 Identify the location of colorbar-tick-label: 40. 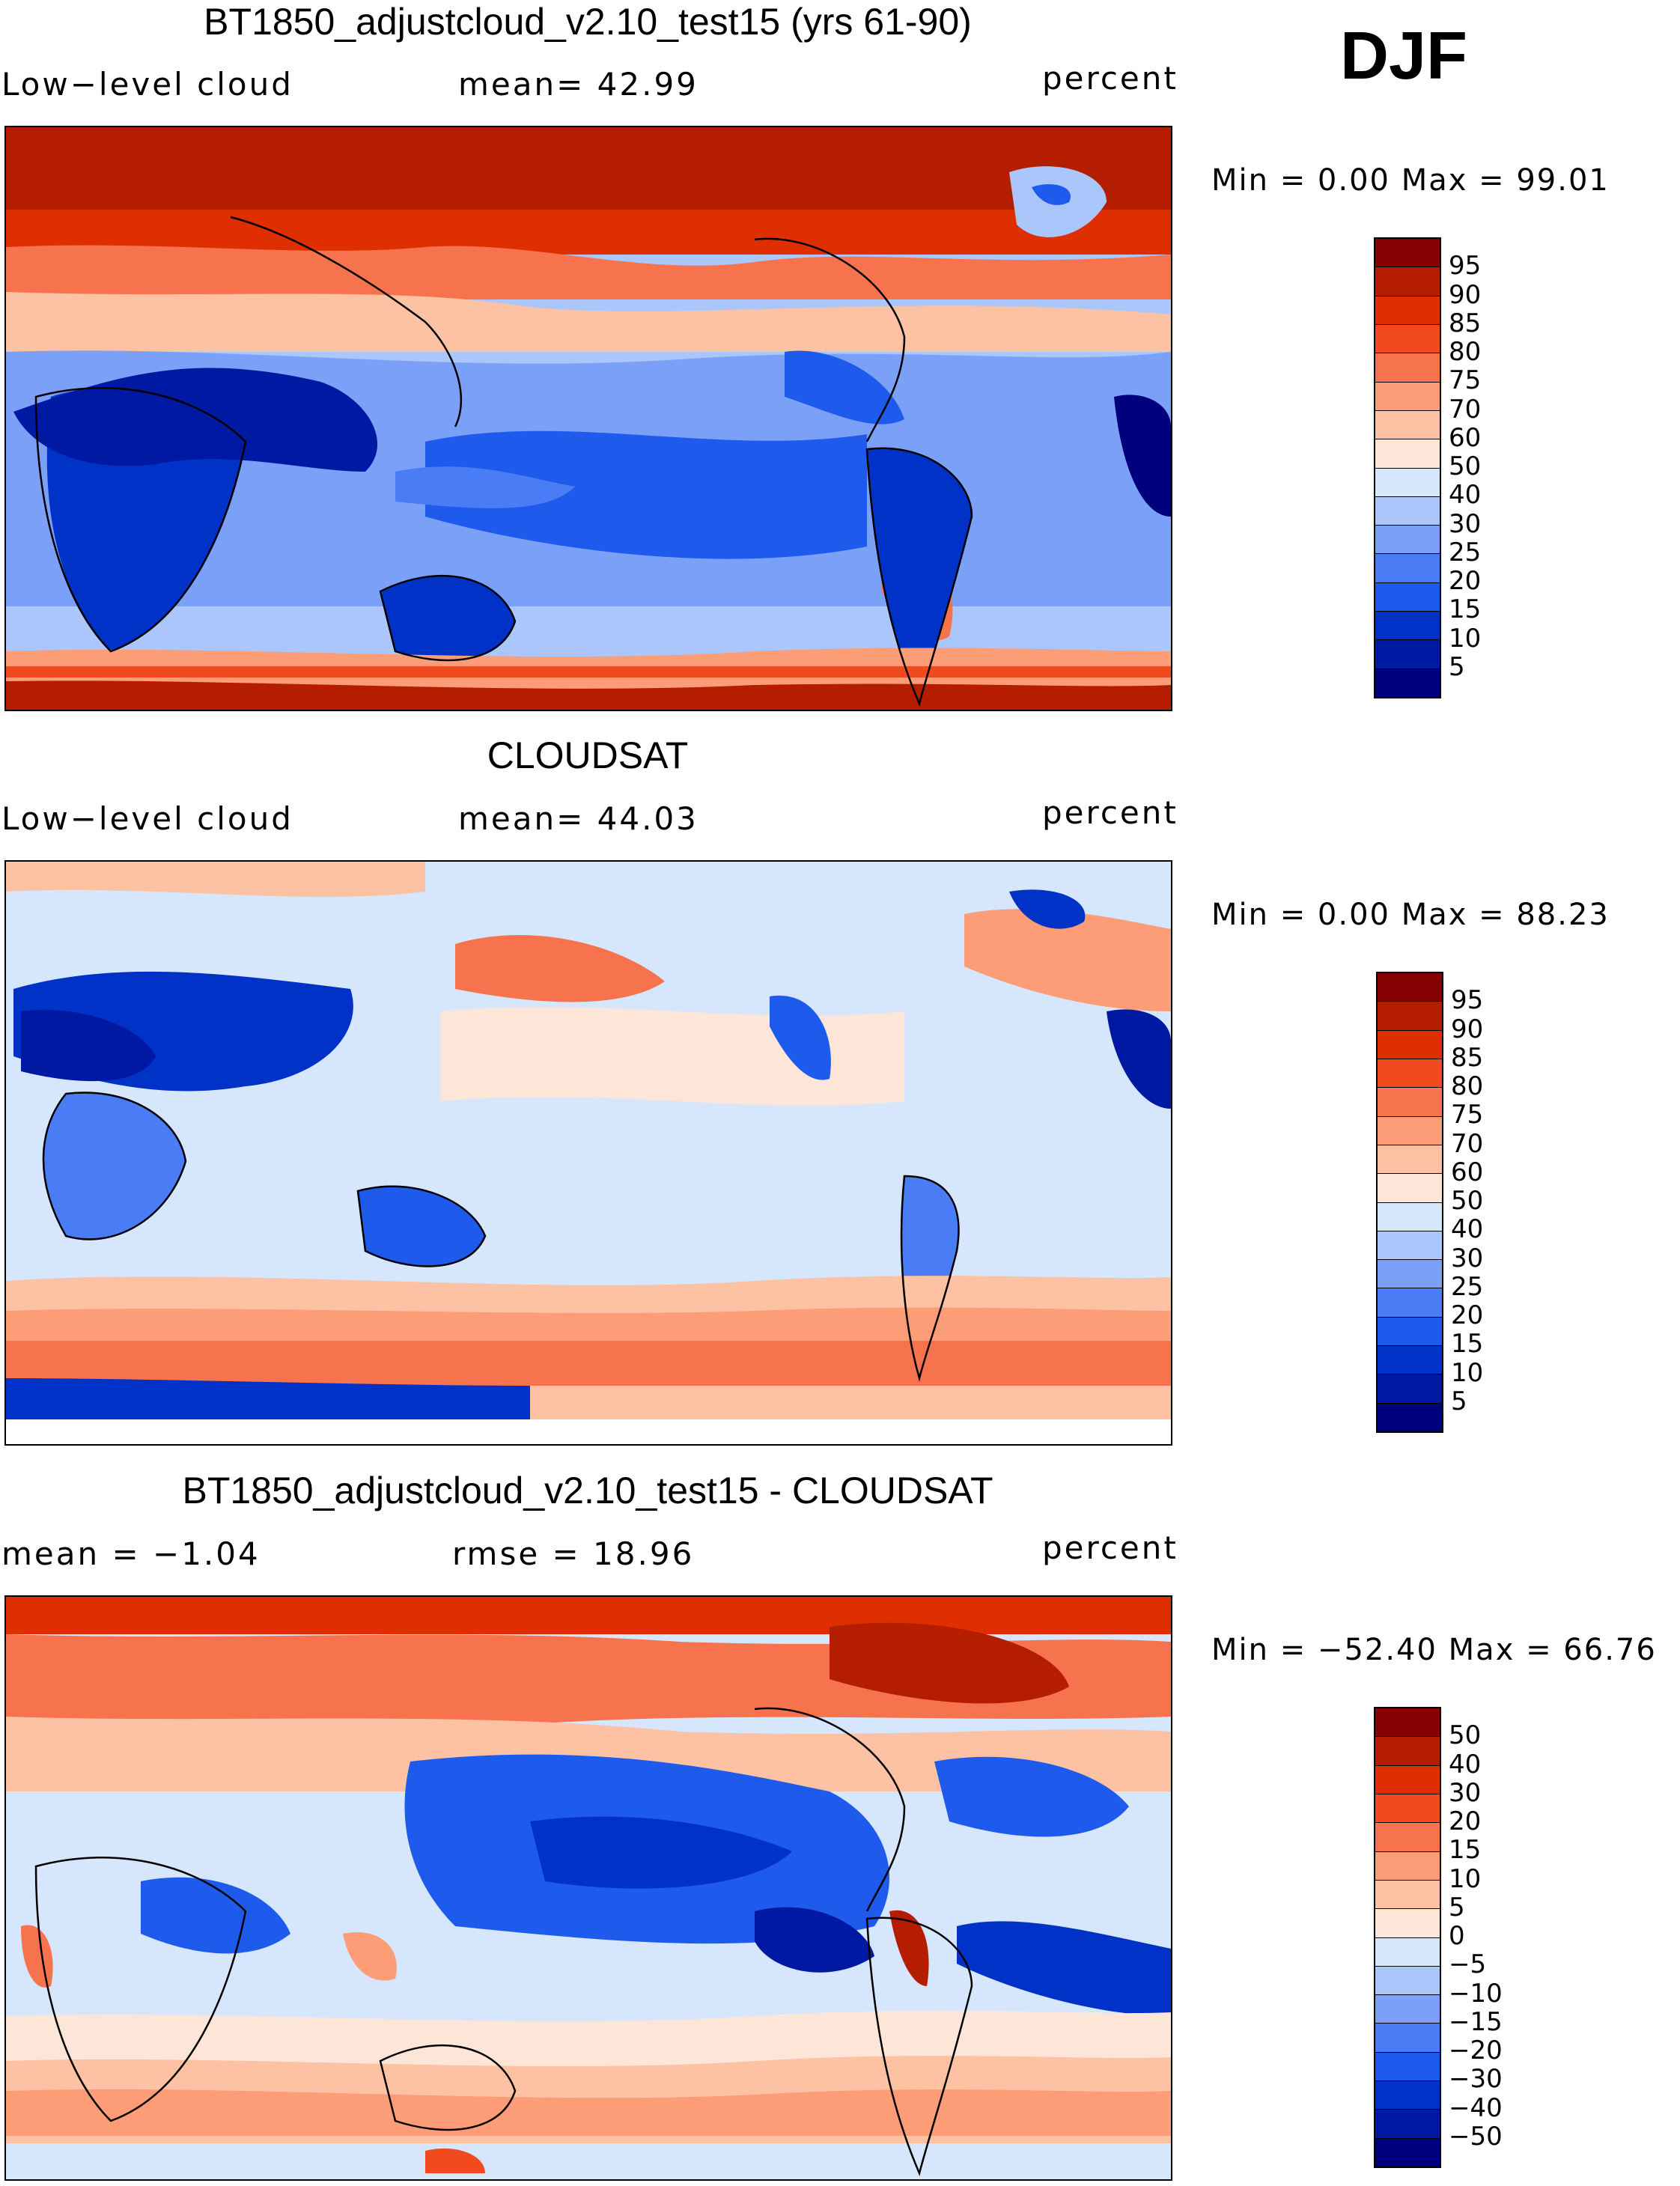
(1467, 1229).